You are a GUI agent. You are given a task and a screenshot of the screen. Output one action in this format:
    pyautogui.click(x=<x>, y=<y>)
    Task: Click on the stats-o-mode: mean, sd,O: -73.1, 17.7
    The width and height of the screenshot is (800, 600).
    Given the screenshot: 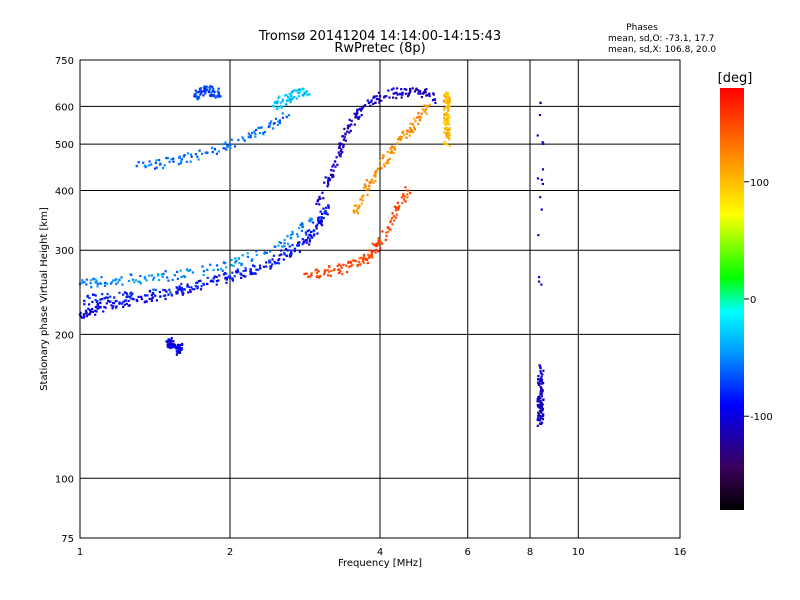 What is the action you would take?
    pyautogui.click(x=661, y=39)
    